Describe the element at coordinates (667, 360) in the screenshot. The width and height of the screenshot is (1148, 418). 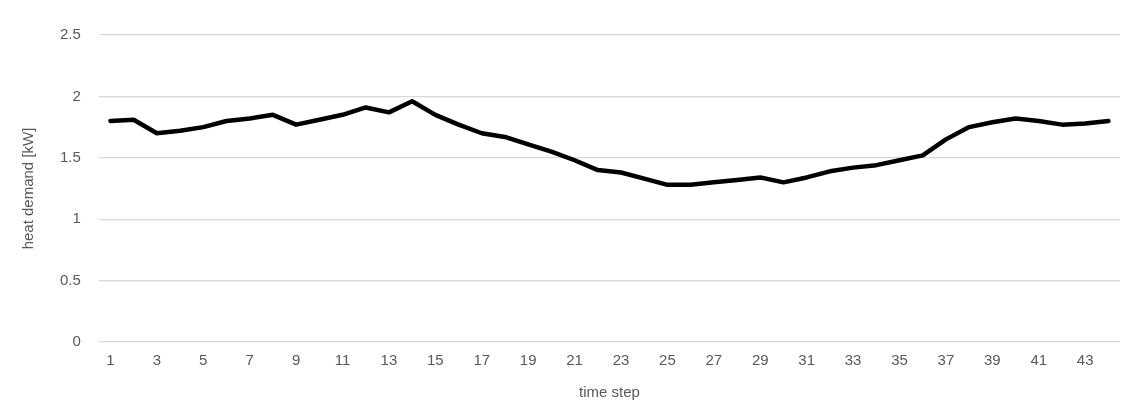
I see `x-tick-label: 25` at that location.